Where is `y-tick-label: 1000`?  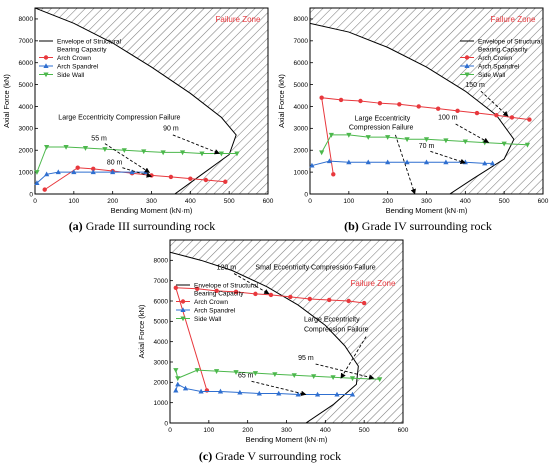
y-tick-label: 1000 is located at coordinates (301, 172).